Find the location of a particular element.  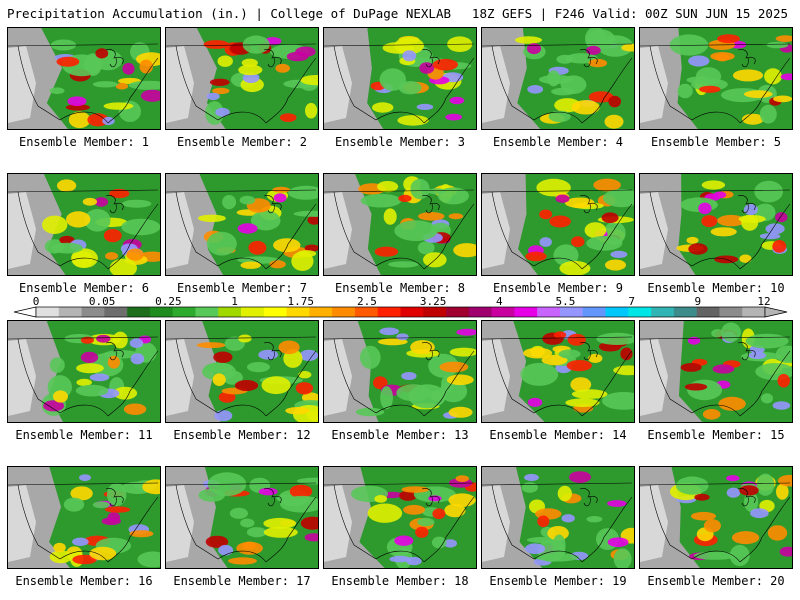

ensemble-member-label: Ensemble Member: 11 is located at coordinates (84, 435).